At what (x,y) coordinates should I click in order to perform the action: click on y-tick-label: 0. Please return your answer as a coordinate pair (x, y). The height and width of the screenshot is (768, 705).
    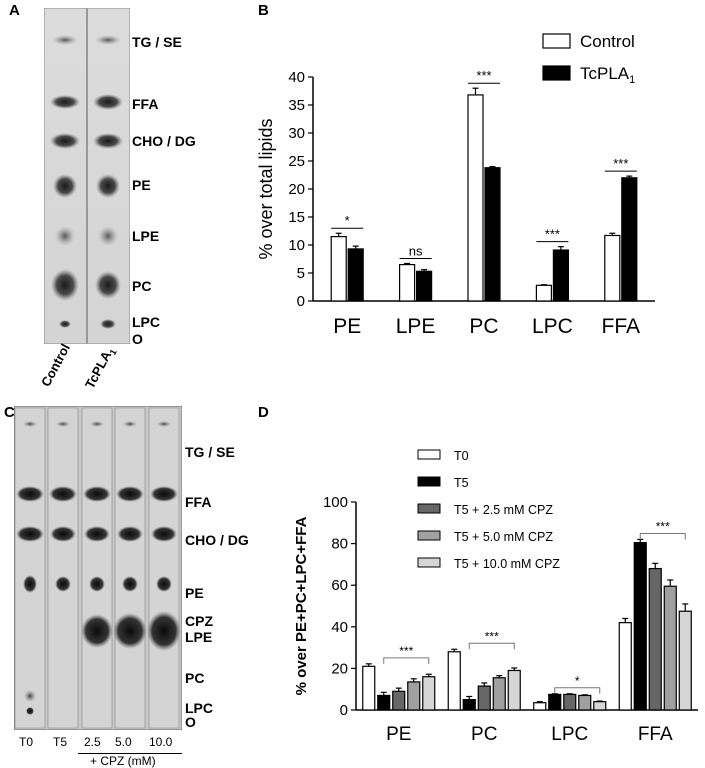
    Looking at the image, I should click on (301, 301).